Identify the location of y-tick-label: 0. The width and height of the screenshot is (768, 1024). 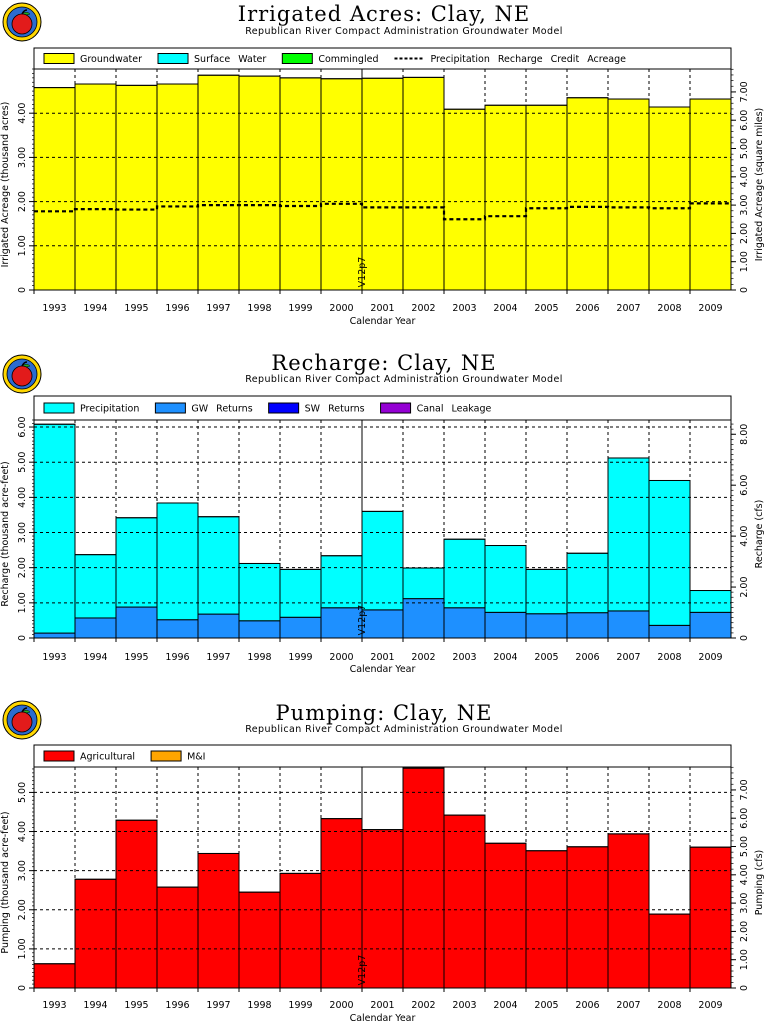
(22, 988).